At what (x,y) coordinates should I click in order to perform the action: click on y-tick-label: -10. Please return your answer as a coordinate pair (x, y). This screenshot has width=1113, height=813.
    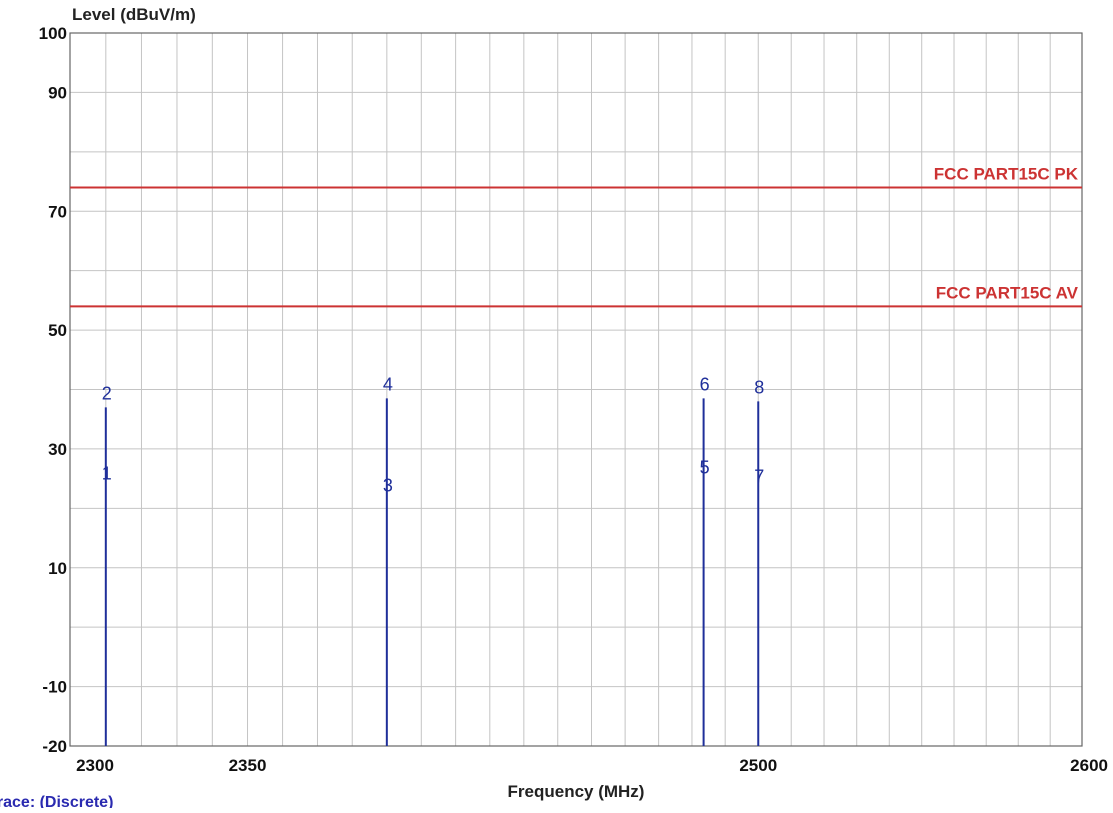
    Looking at the image, I should click on (54, 687).